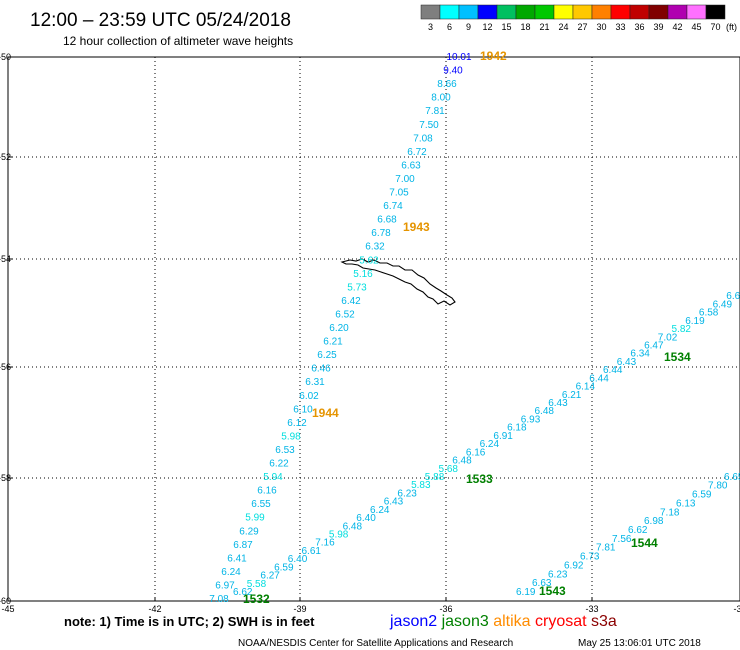 This screenshot has height=650, width=740. Describe the element at coordinates (654, 346) in the screenshot. I see `wave-height-value: 6.47` at that location.